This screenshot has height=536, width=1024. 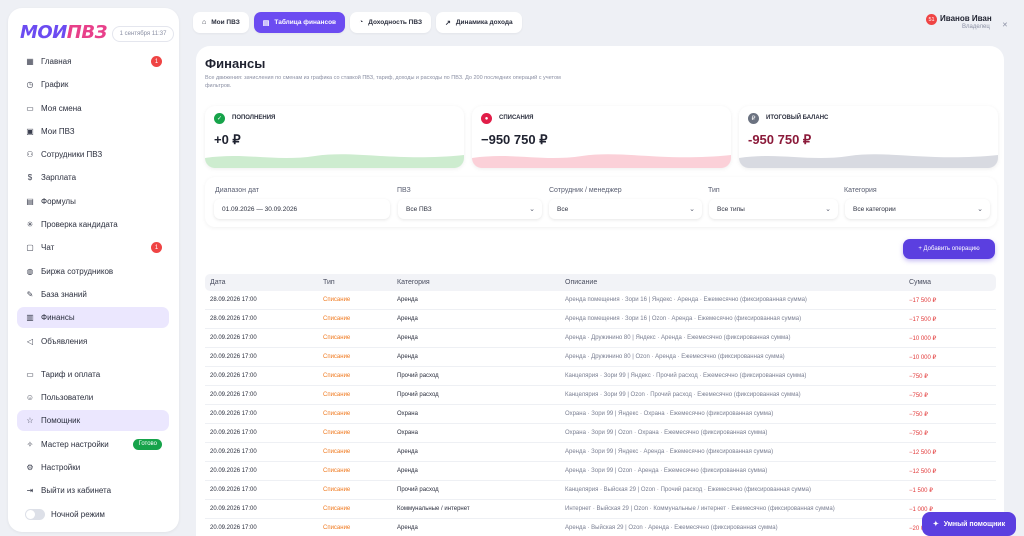 I want to click on logo: МОИПВЗ, so click(x=63, y=32).